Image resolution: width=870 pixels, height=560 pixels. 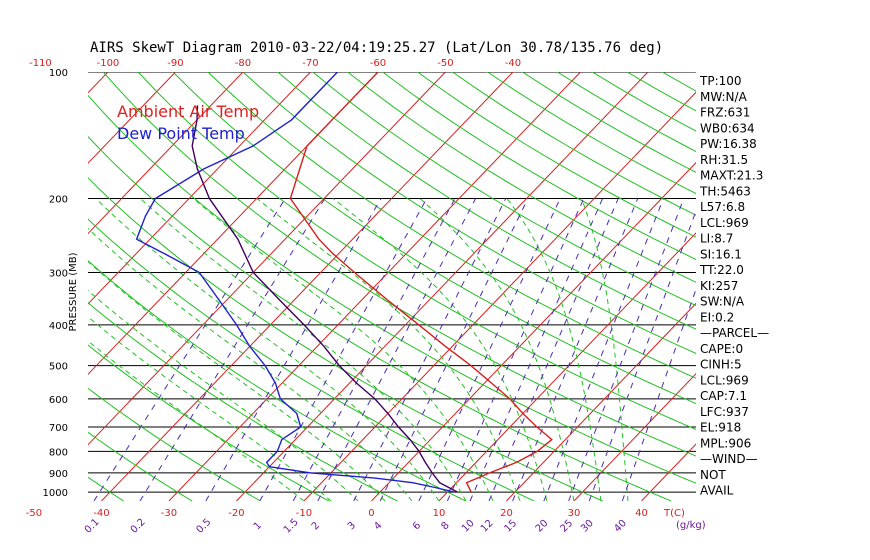 What do you see at coordinates (138, 526) in the screenshot?
I see `mixing-ratio-tick-label: 0.2` at bounding box center [138, 526].